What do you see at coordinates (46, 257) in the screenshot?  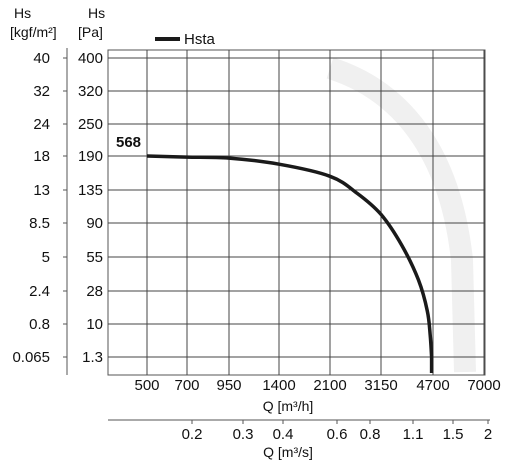 I see `y-secondary-tick-label: 5` at bounding box center [46, 257].